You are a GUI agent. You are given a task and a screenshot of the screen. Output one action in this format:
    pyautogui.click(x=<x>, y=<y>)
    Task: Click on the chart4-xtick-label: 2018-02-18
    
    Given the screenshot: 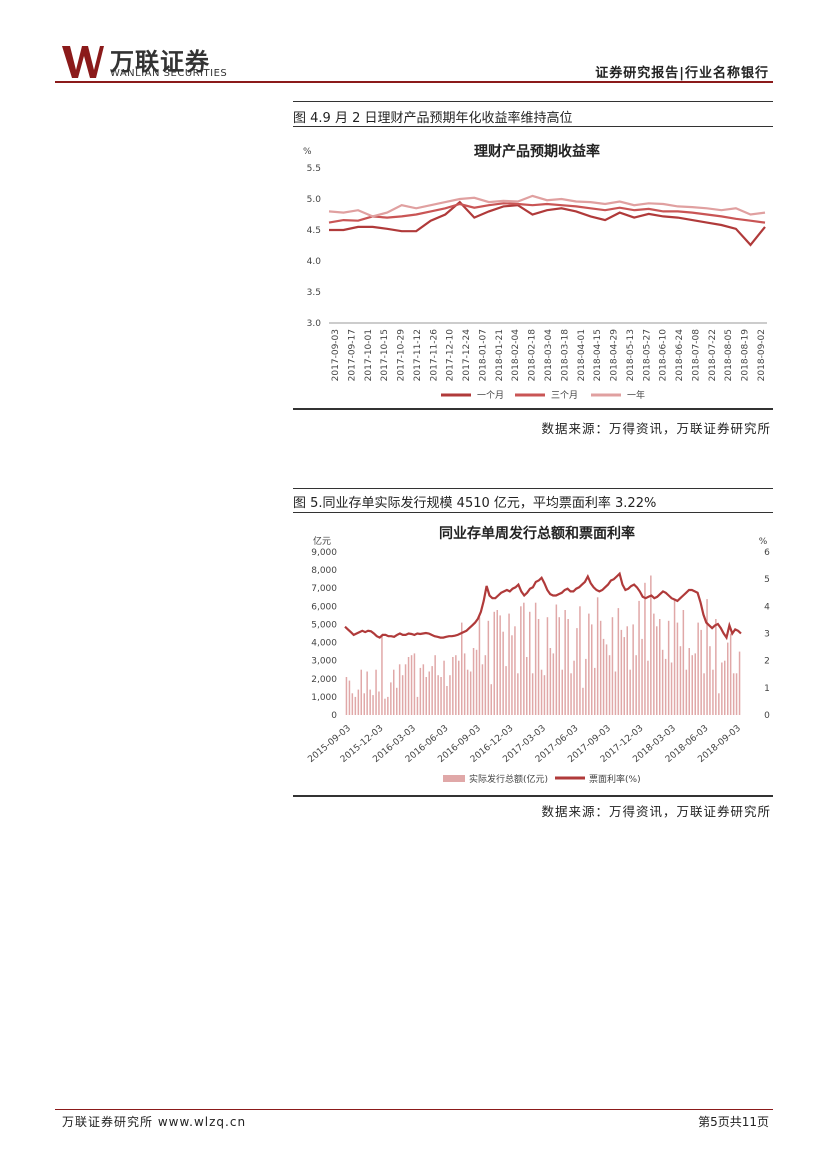 What is the action you would take?
    pyautogui.click(x=533, y=355)
    